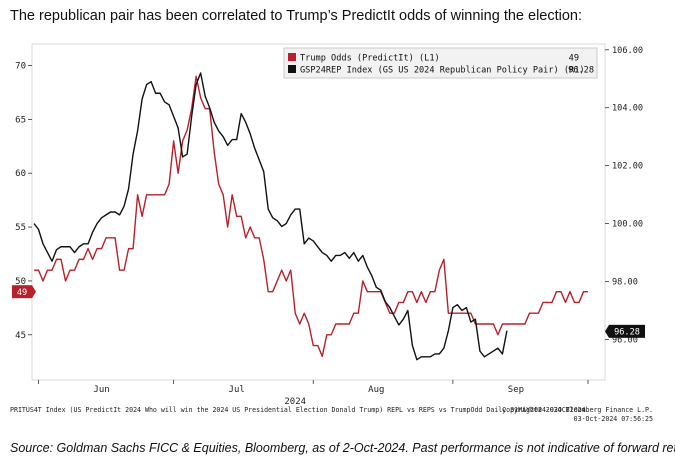 This screenshot has width=675, height=467. What do you see at coordinates (627, 51) in the screenshot?
I see `right-tick-label: 106.00` at bounding box center [627, 51].